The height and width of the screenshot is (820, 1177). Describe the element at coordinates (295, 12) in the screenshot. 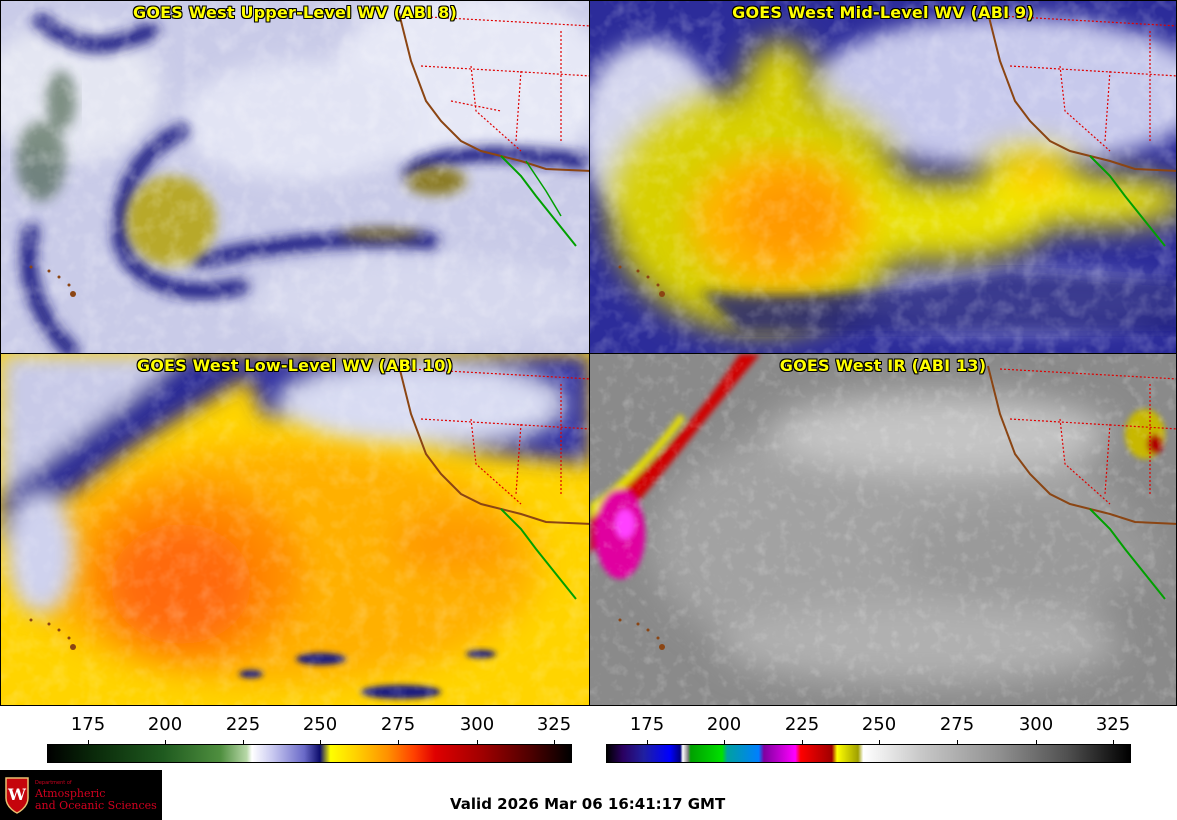

I see `panel-title-upper-level: GOES West Upper-Level WV (ABI 8)` at that location.